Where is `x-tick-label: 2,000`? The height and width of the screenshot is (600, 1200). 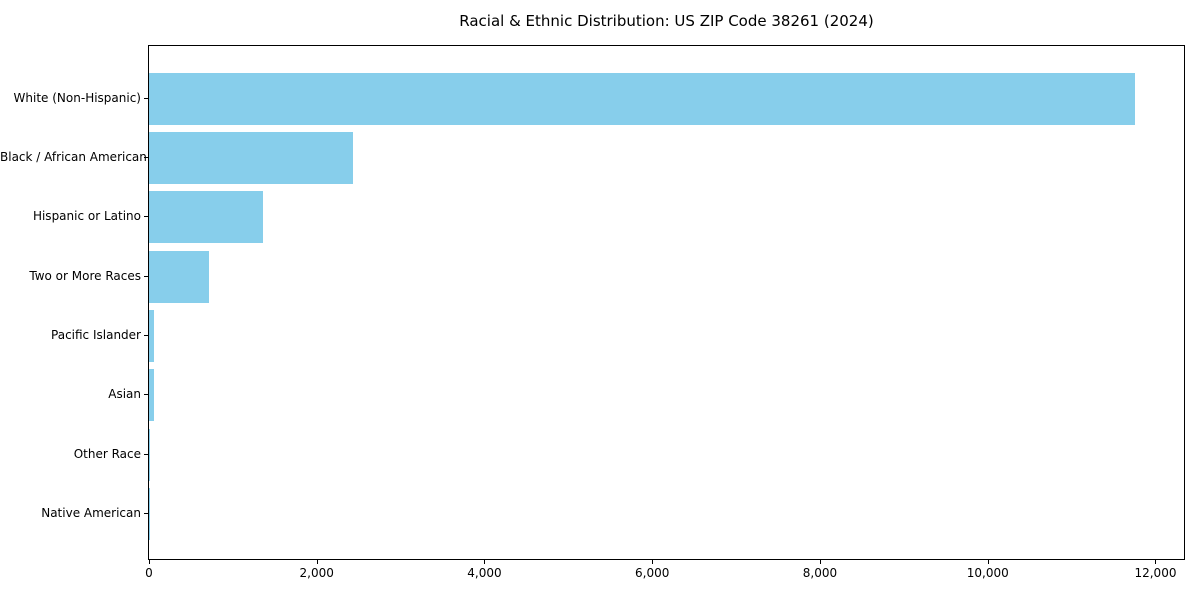
x-tick-label: 2,000 is located at coordinates (316, 573).